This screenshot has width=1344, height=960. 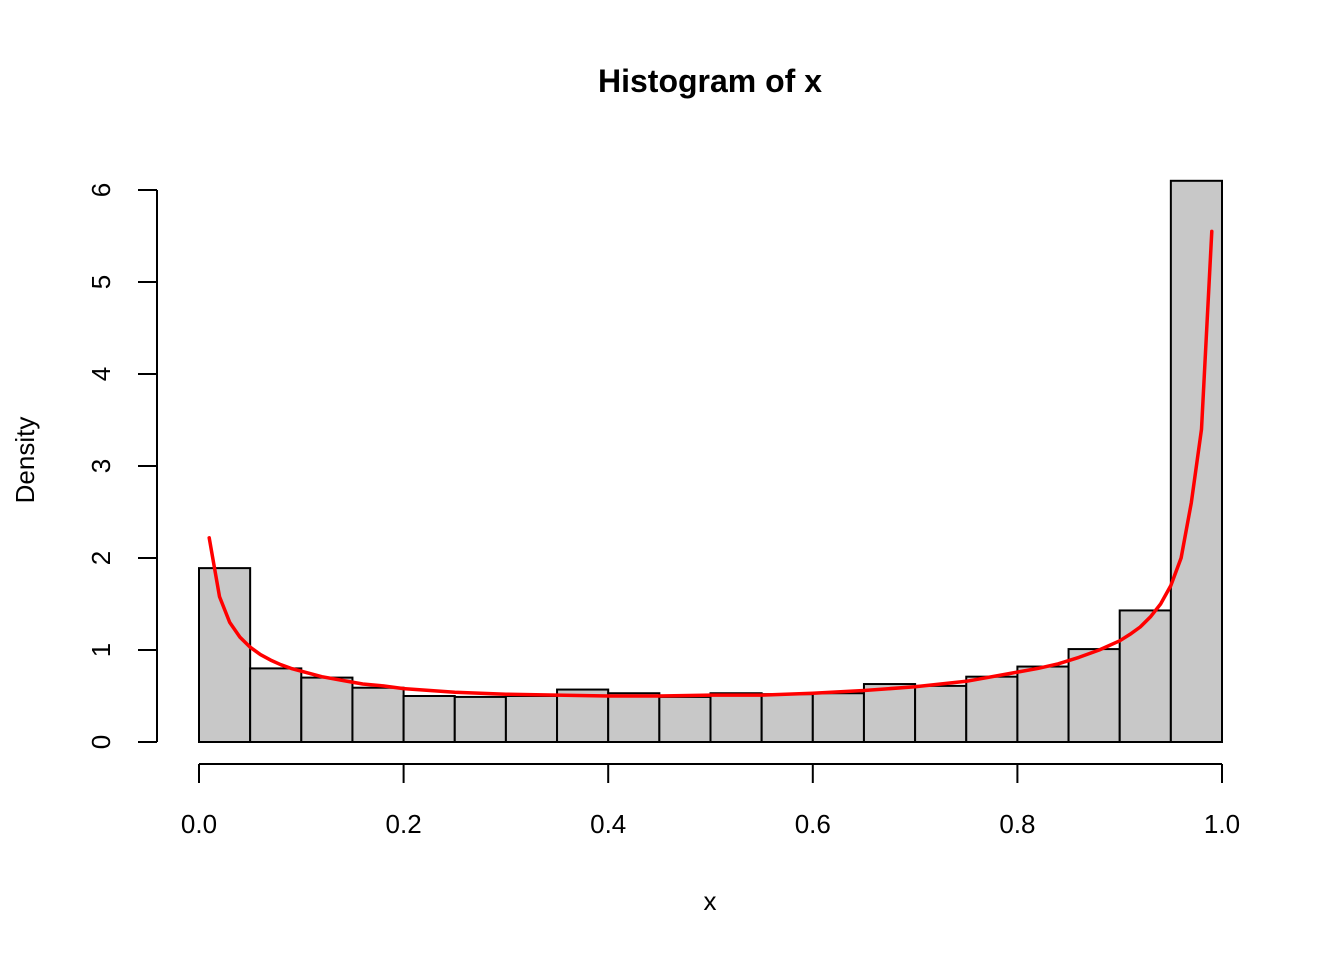 What do you see at coordinates (199, 824) in the screenshot?
I see `x-tick-label: 0.0` at bounding box center [199, 824].